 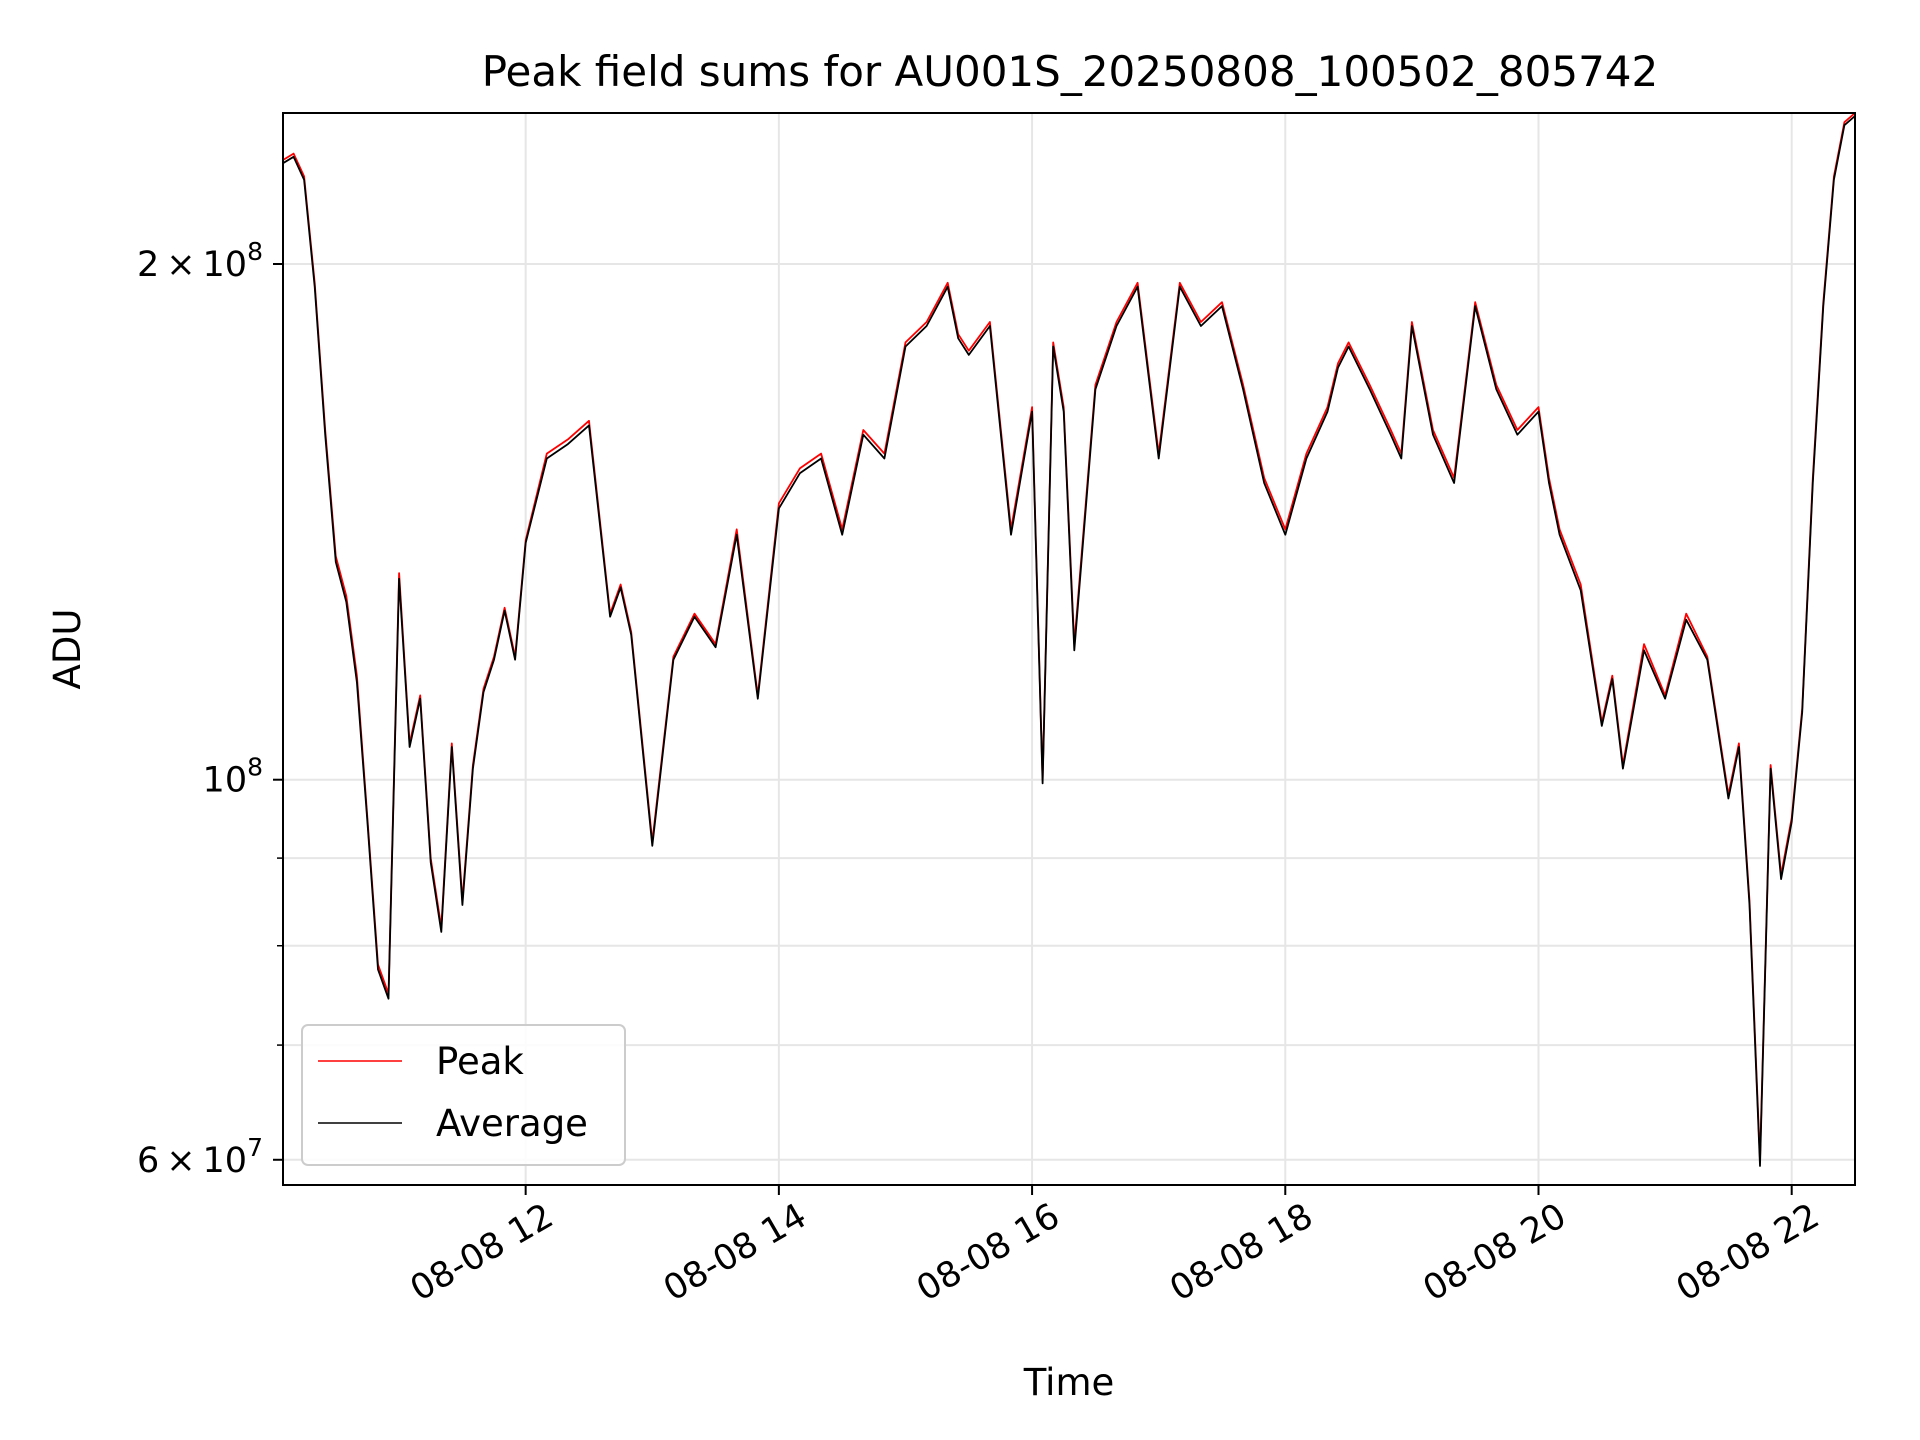 I want to click on y-tick-label-exponent: 7, so click(x=255, y=1147).